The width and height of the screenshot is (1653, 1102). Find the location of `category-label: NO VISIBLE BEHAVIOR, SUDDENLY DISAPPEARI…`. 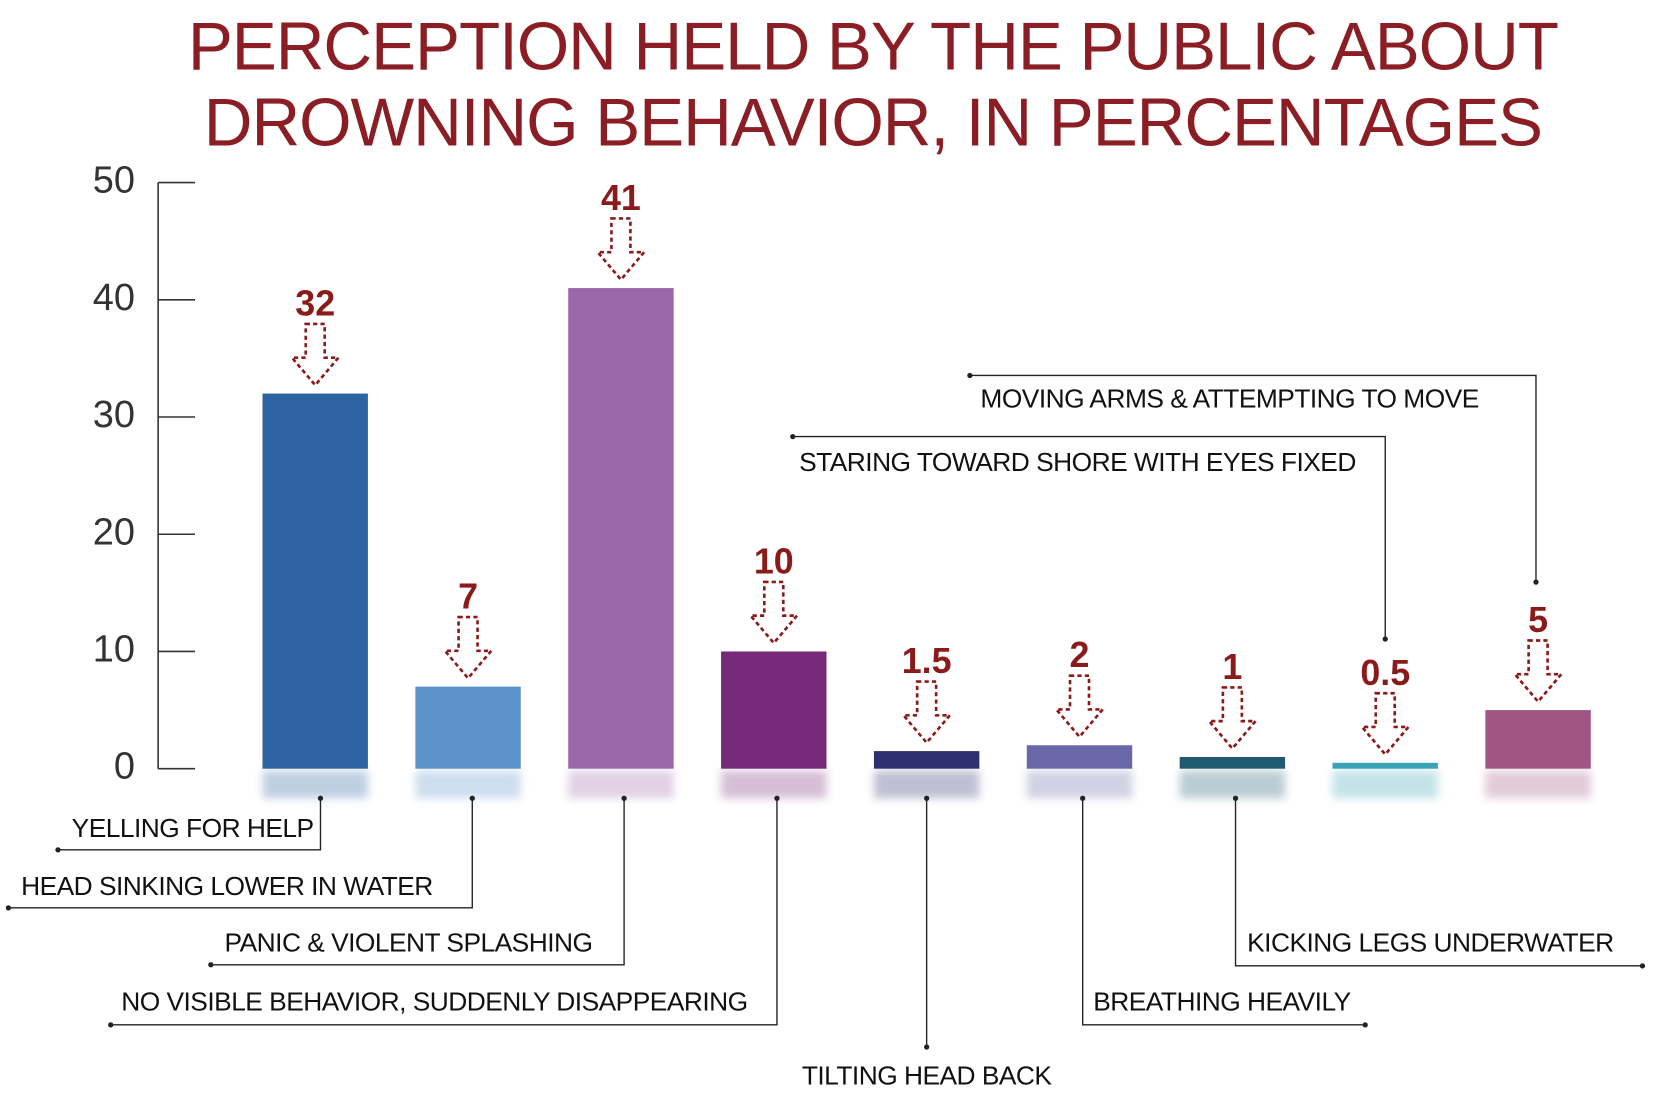

category-label: NO VISIBLE BEHAVIOR, SUDDENLY DISAPPEARI… is located at coordinates (434, 1002).